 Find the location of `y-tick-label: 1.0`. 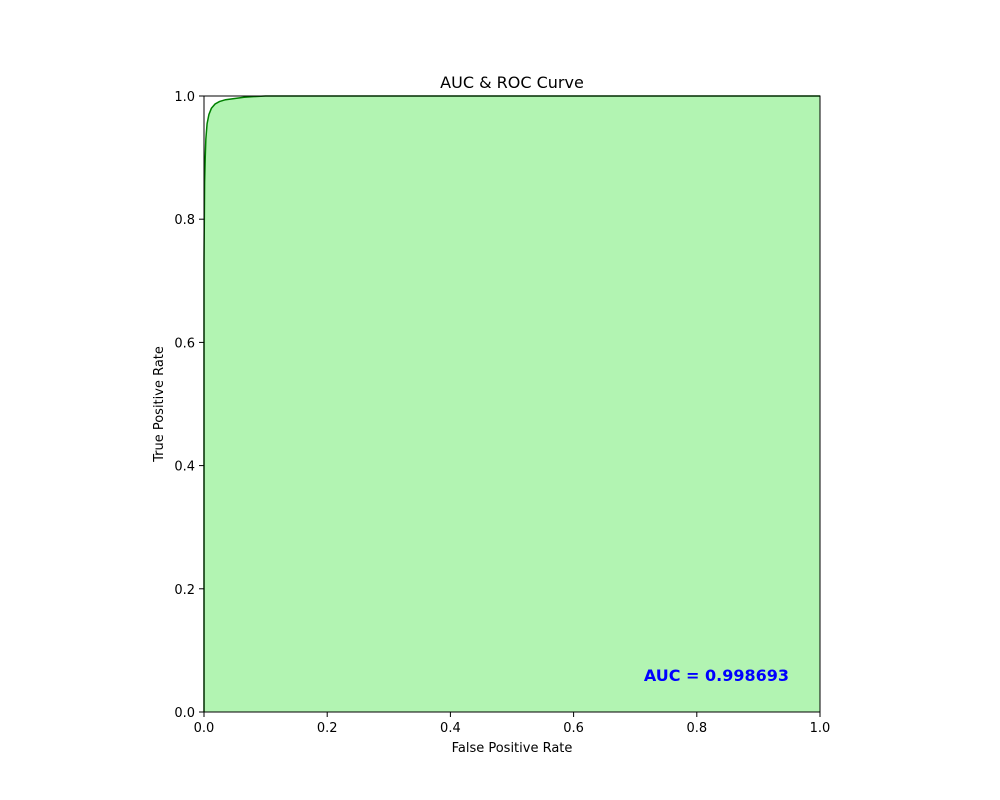

y-tick-label: 1.0 is located at coordinates (184, 97).